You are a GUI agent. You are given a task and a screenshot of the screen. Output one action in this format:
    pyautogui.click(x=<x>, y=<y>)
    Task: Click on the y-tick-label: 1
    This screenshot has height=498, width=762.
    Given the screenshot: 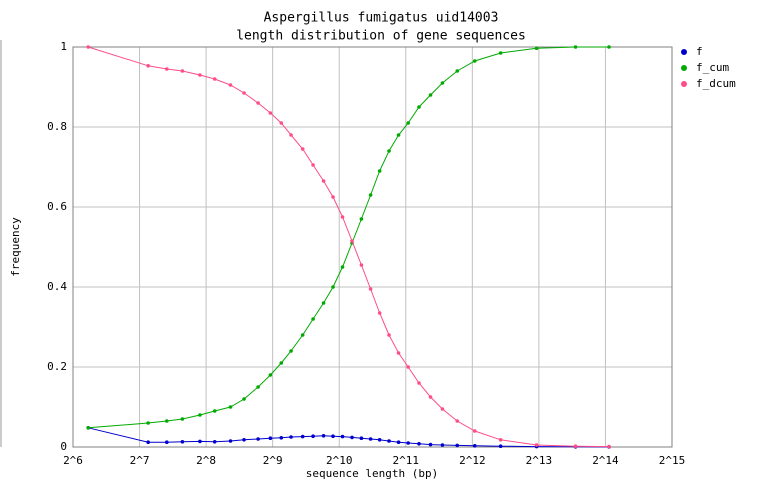 What is the action you would take?
    pyautogui.click(x=63, y=46)
    